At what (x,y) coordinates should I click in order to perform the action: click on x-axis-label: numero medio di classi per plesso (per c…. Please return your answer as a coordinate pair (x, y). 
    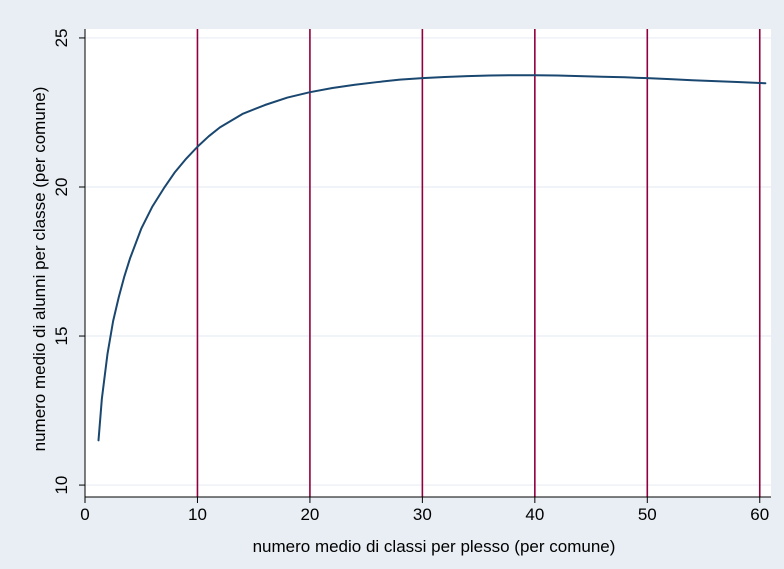
    Looking at the image, I should click on (434, 546).